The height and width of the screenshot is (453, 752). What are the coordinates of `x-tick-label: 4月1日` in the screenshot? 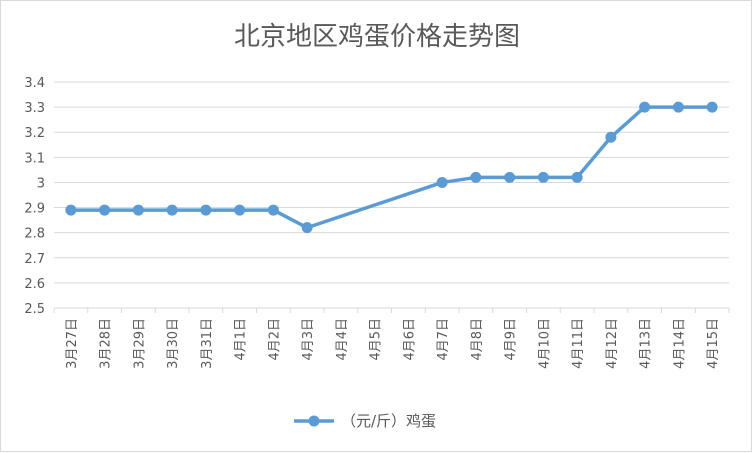 It's located at (241, 339).